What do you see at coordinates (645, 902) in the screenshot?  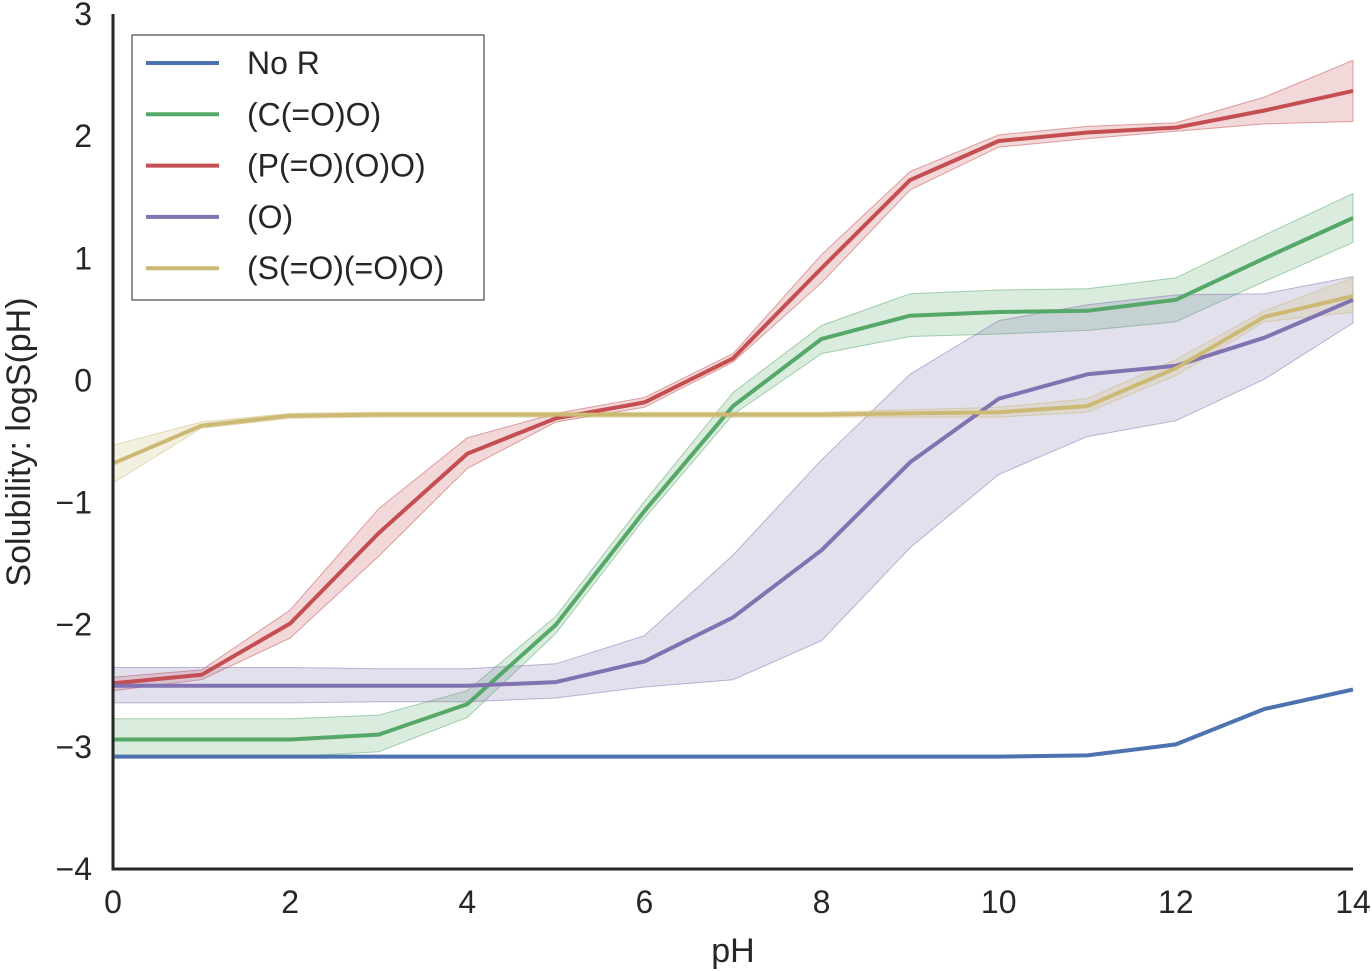 I see `x-tick-label: 6` at bounding box center [645, 902].